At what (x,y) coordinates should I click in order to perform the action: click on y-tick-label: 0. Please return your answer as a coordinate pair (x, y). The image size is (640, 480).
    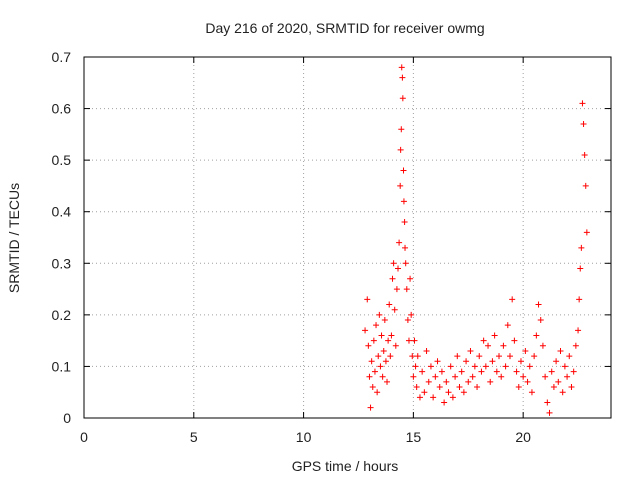
    Looking at the image, I should click on (67, 418).